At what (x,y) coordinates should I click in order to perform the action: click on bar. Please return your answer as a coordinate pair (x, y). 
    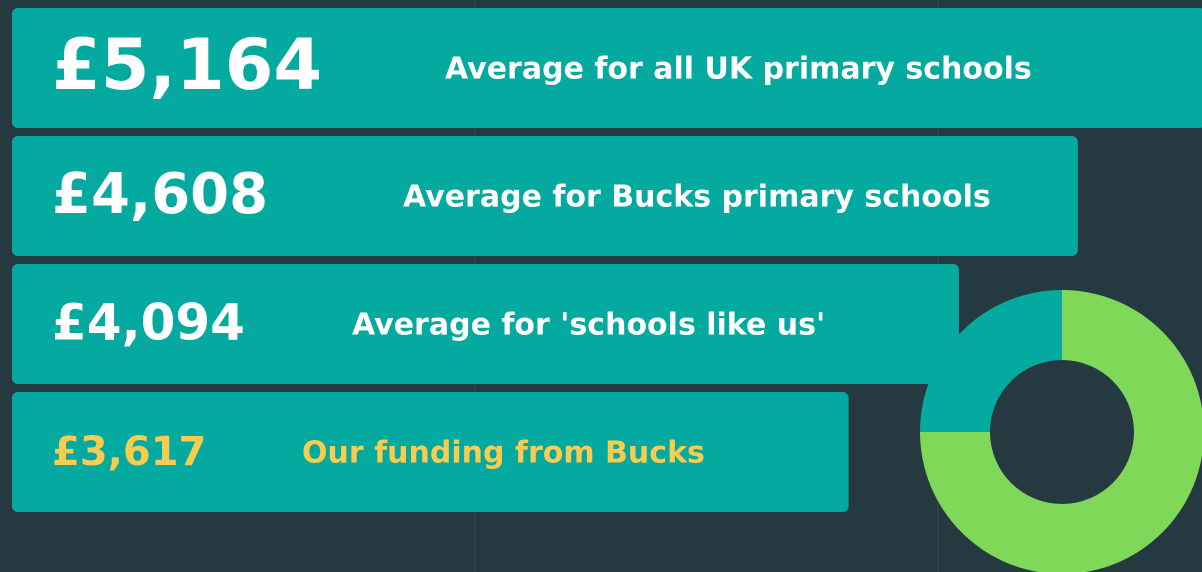
    Looking at the image, I should click on (430, 452).